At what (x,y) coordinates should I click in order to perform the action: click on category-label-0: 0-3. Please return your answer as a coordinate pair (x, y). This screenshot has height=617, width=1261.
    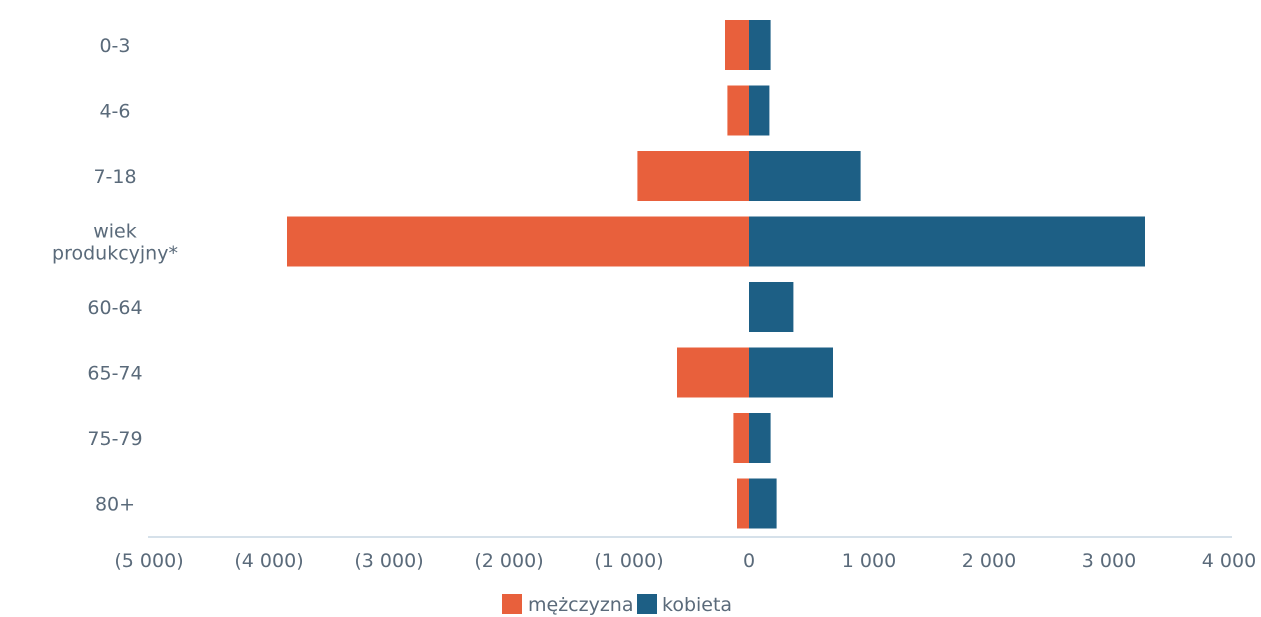
    Looking at the image, I should click on (114, 46).